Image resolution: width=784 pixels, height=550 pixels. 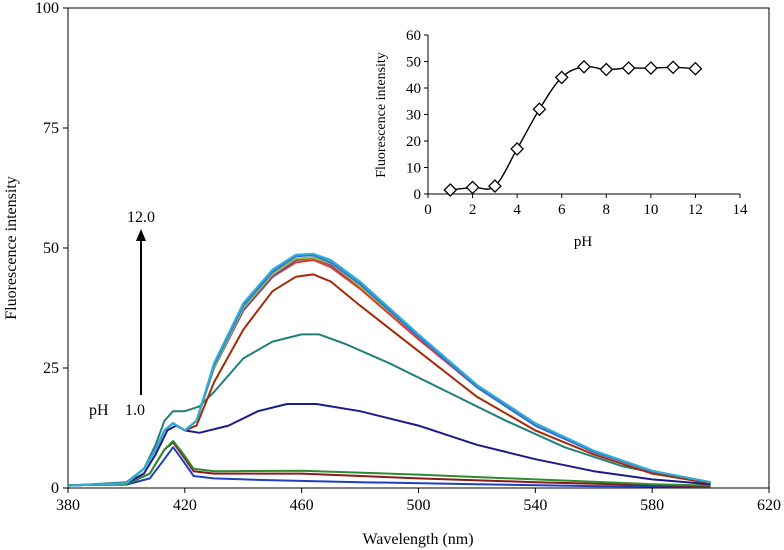 What do you see at coordinates (413, 169) in the screenshot?
I see `inset-y-tick-label: 10` at bounding box center [413, 169].